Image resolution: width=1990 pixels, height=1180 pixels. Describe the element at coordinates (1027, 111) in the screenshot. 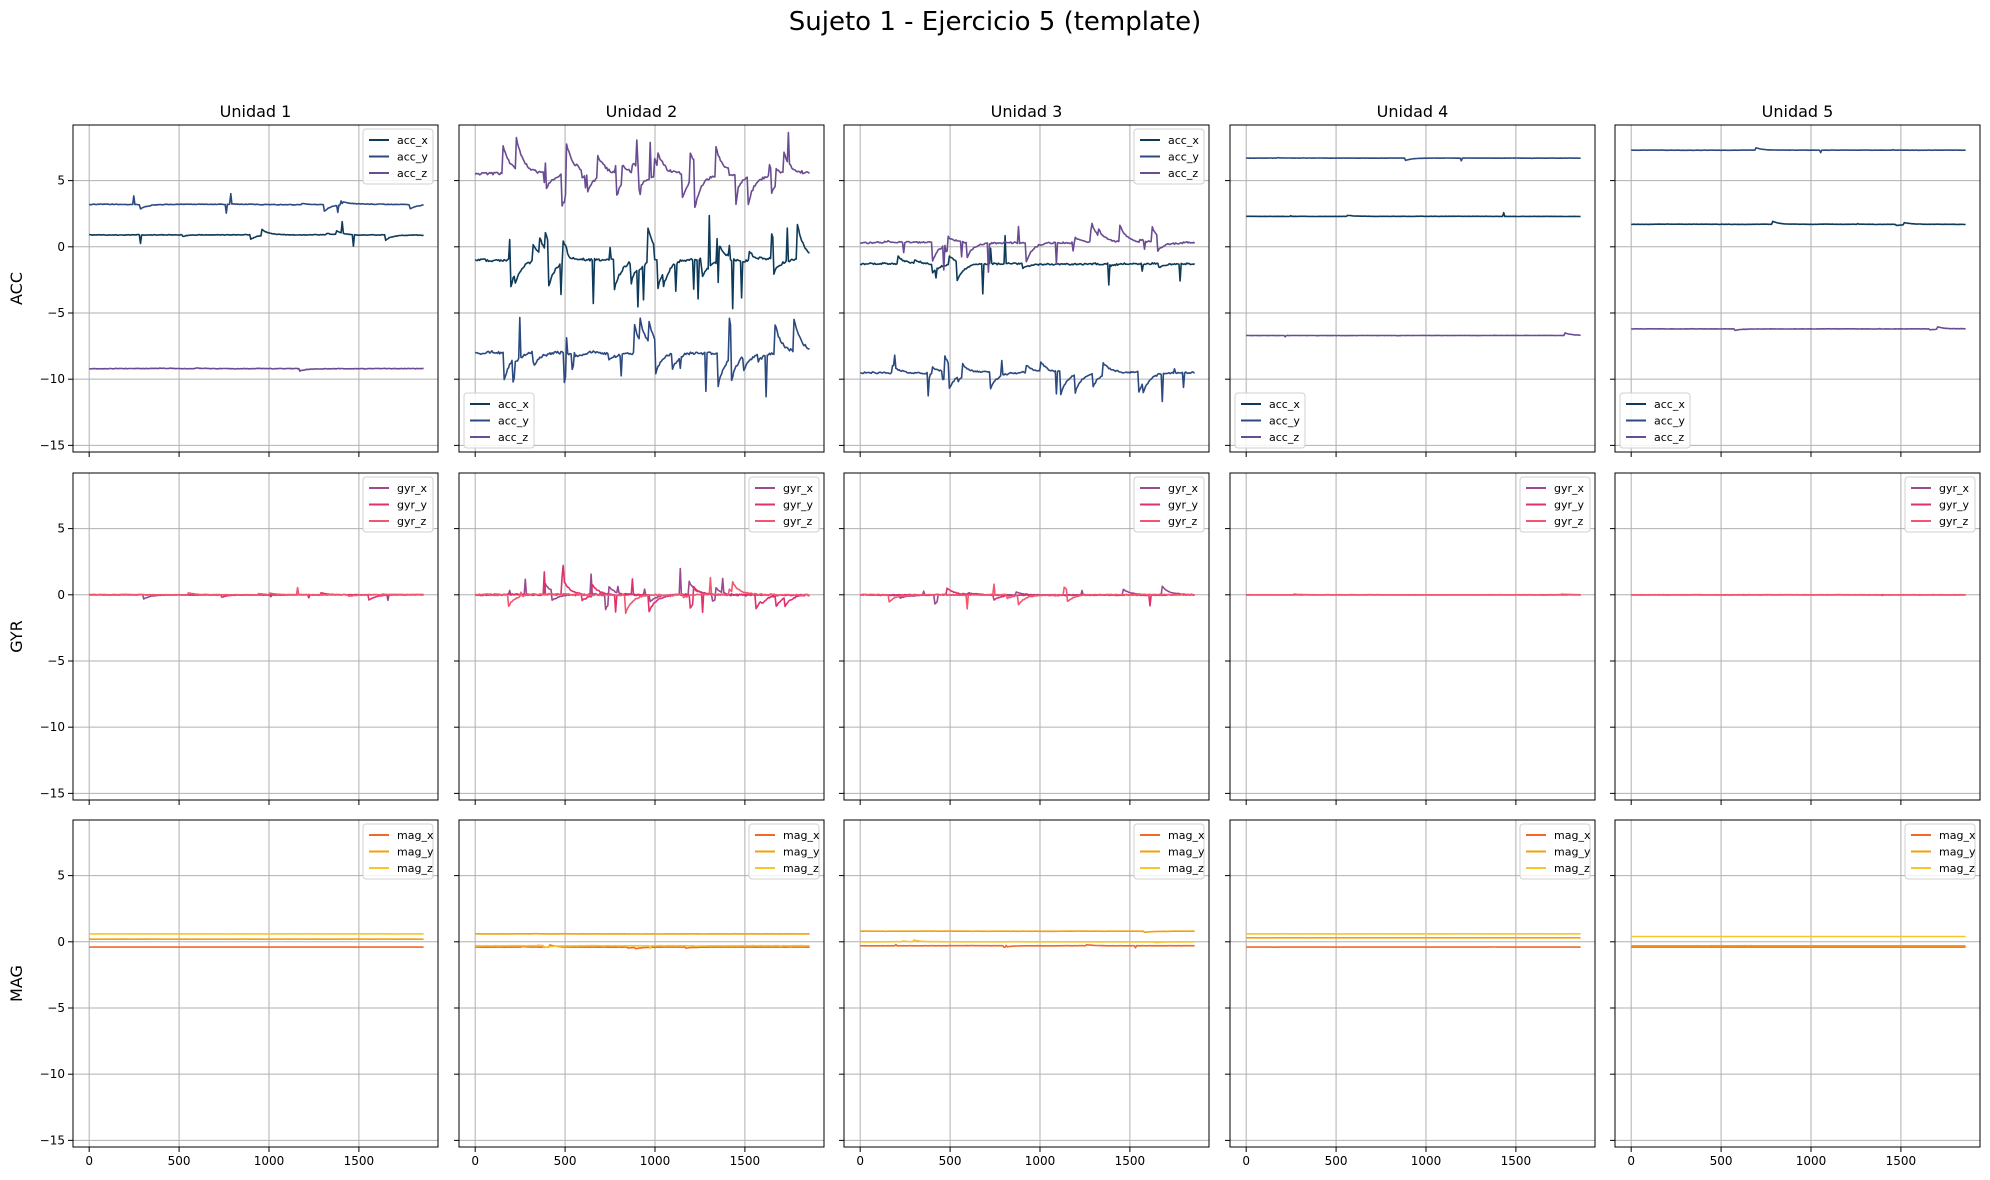

I see `column-title-3: Unidad 3` at that location.